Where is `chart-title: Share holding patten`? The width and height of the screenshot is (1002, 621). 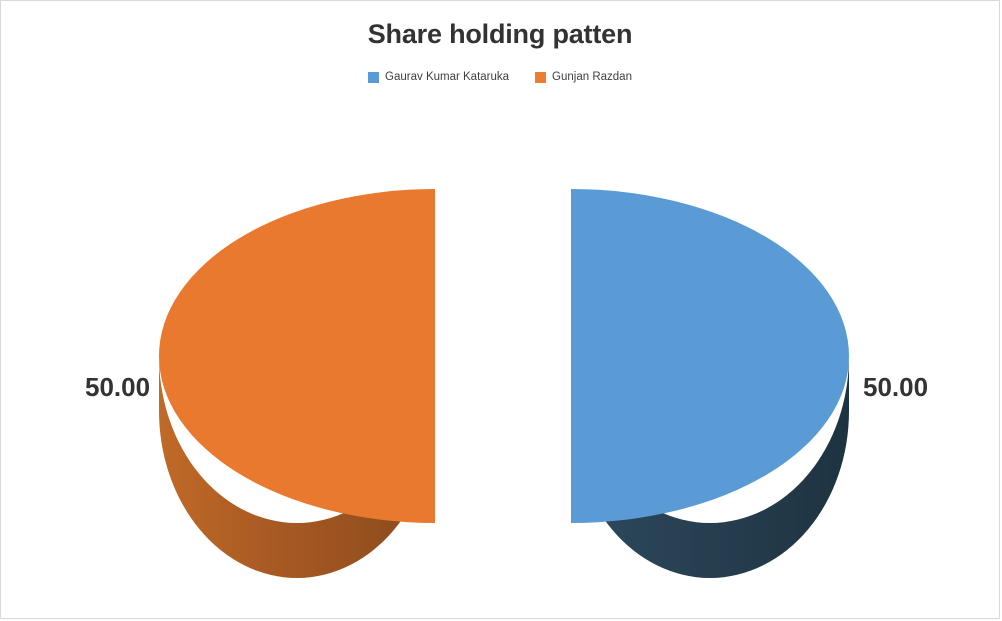
chart-title: Share holding patten is located at coordinates (500, 34).